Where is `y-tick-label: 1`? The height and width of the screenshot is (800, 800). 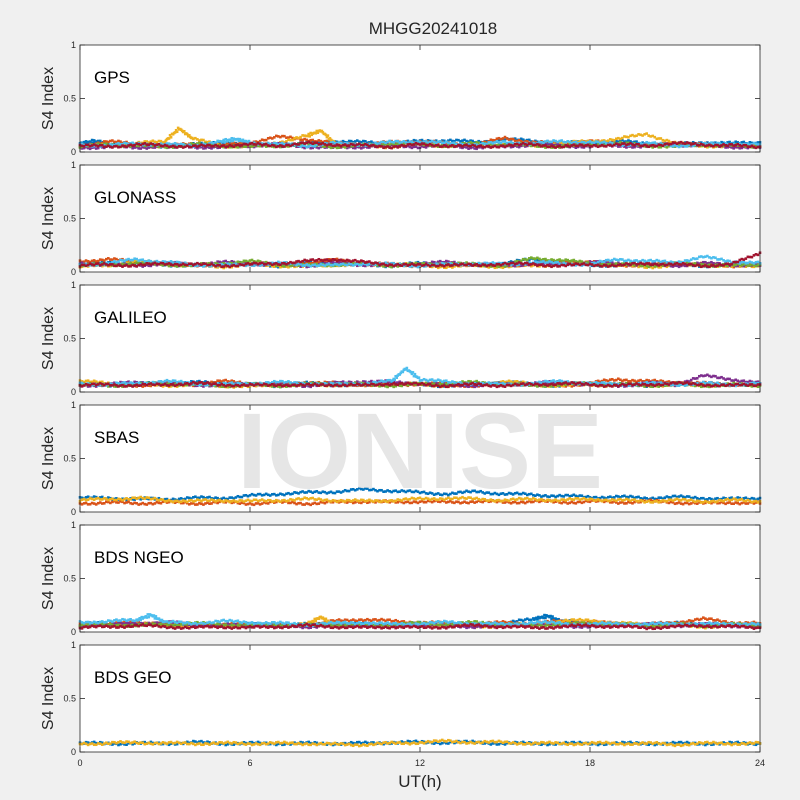 y-tick-label: 1 is located at coordinates (73, 165).